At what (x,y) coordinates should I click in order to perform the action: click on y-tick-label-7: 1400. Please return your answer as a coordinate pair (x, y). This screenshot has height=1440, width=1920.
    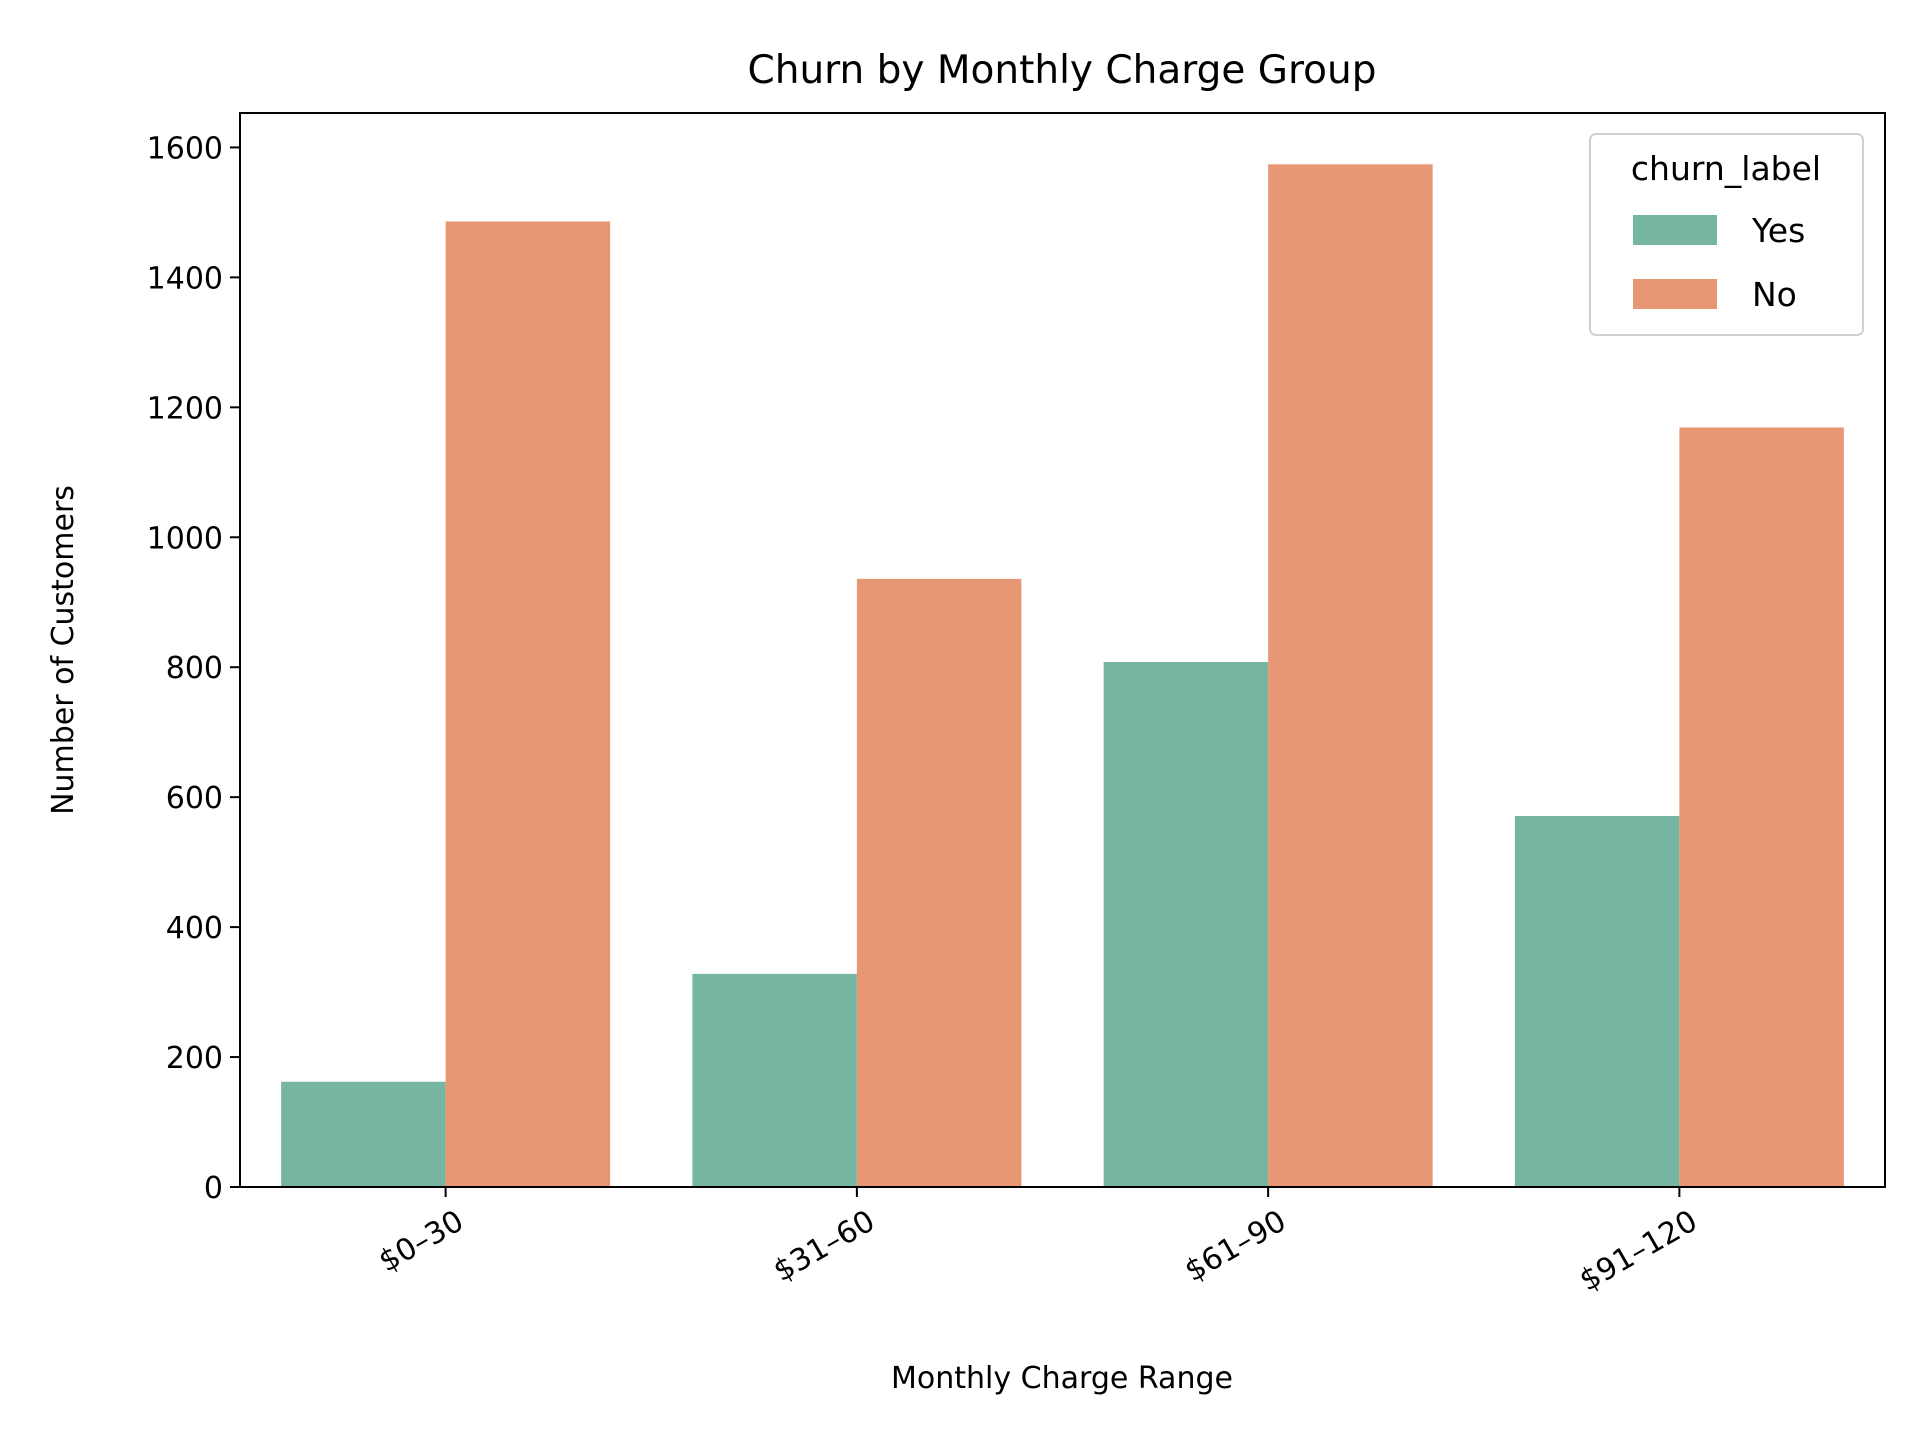
    Looking at the image, I should click on (185, 278).